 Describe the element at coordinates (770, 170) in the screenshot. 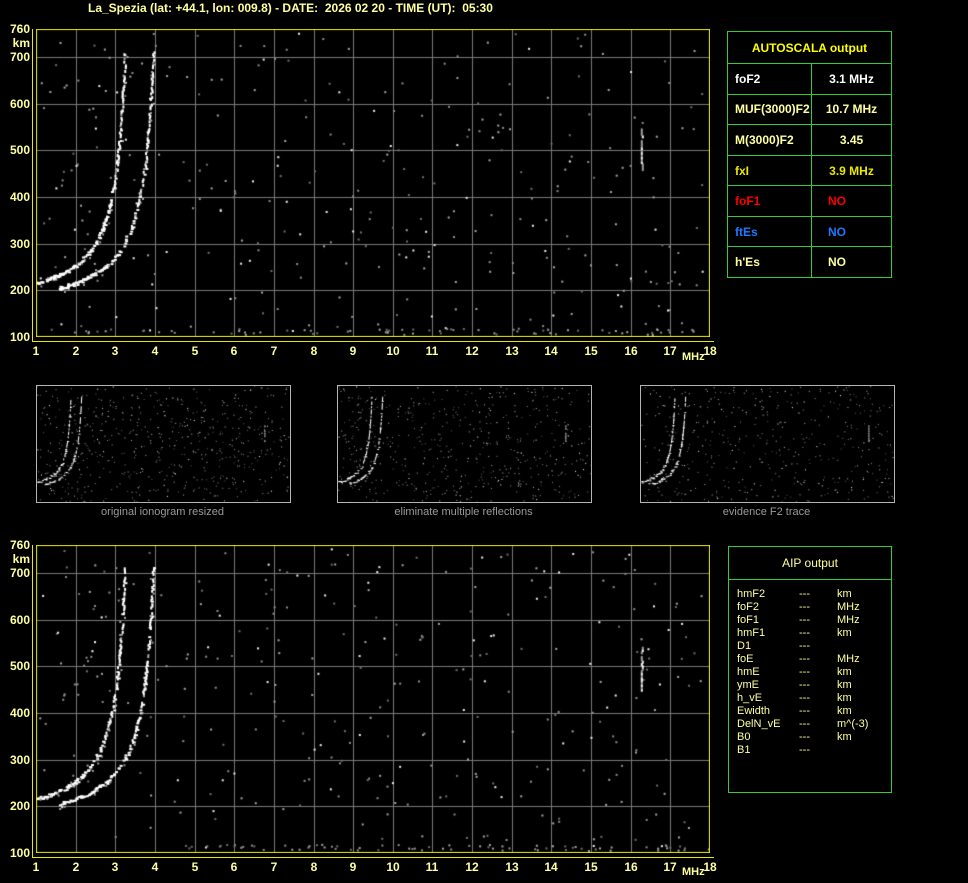

I see `autoscala-row-label: fxI` at that location.